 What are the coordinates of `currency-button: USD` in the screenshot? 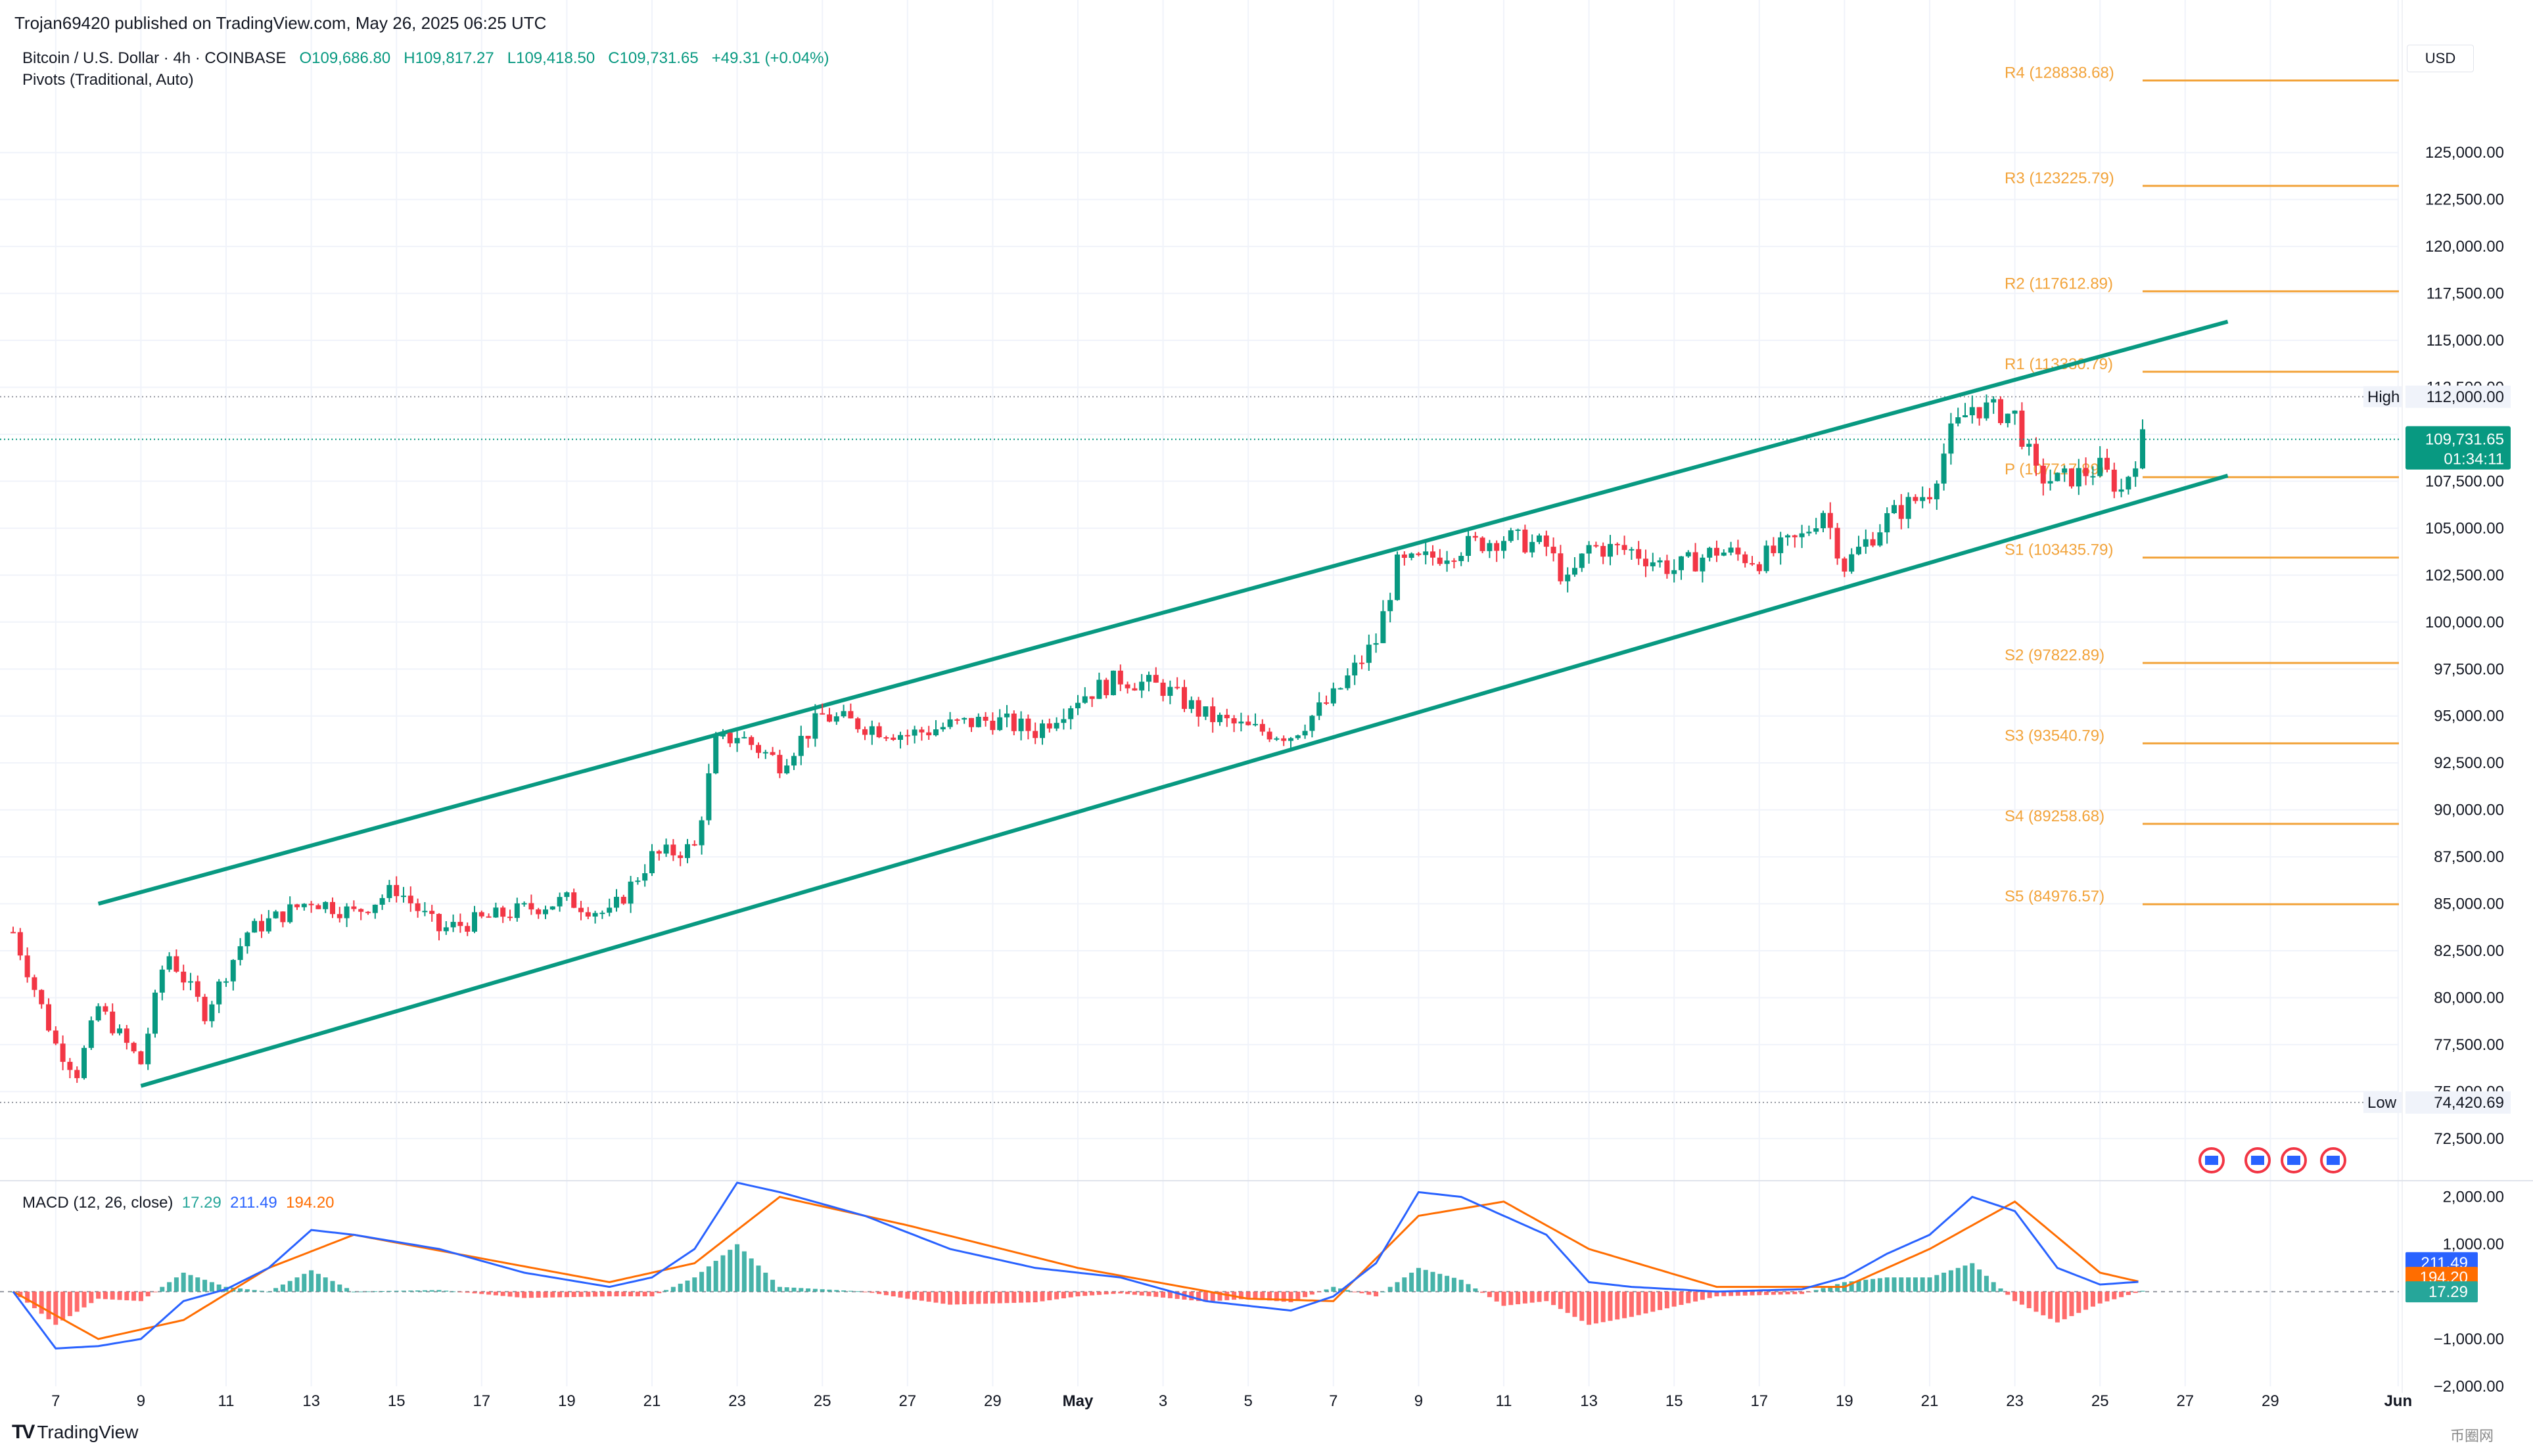 It's located at (2441, 58).